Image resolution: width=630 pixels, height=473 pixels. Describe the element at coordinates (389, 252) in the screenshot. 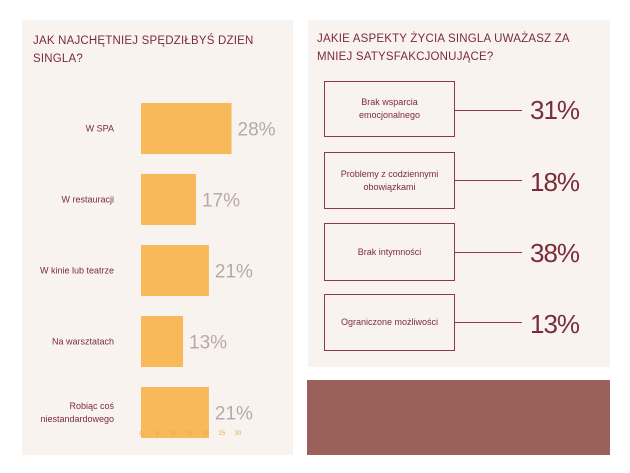

I see `aspect-box: Brak intymności` at that location.